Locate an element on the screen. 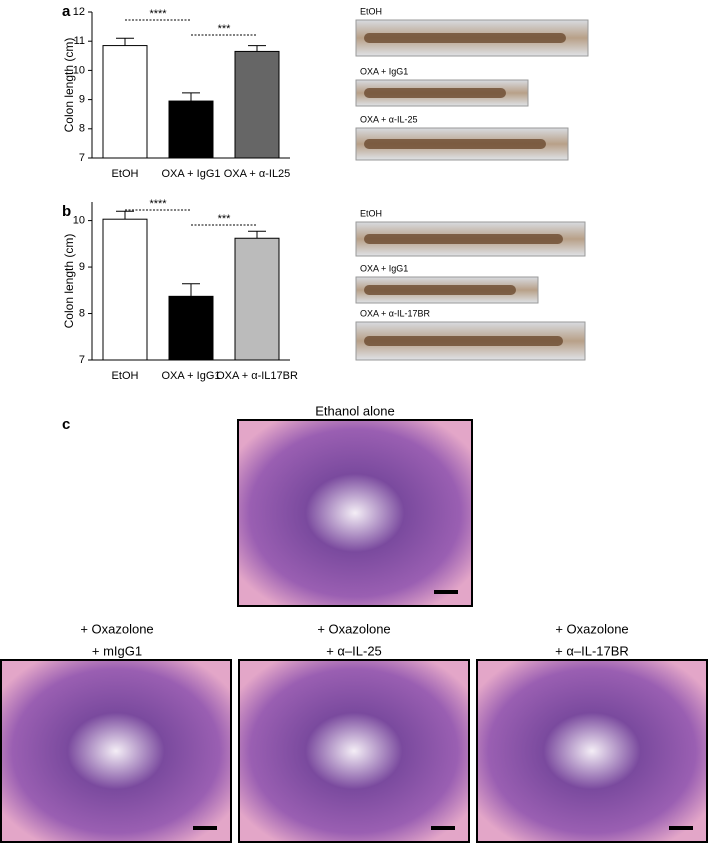 Image resolution: width=710 pixels, height=844 pixels. histo-title: + mIgG1 is located at coordinates (117, 650).